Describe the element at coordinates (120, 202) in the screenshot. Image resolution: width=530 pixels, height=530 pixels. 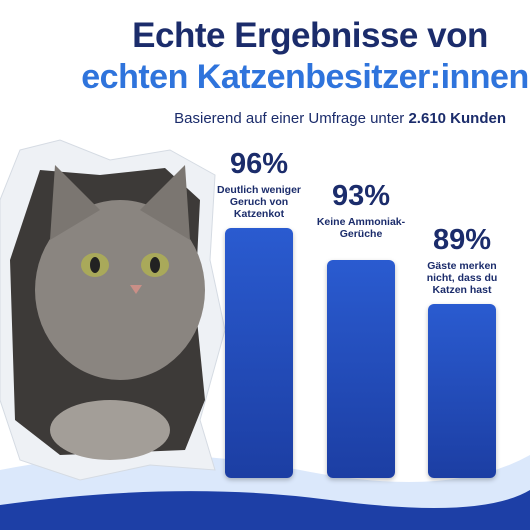
I see `cat-ears` at that location.